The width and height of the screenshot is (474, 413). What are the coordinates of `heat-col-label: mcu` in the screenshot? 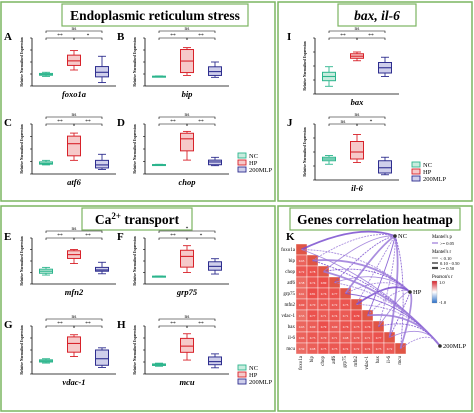 It's located at (400, 360).